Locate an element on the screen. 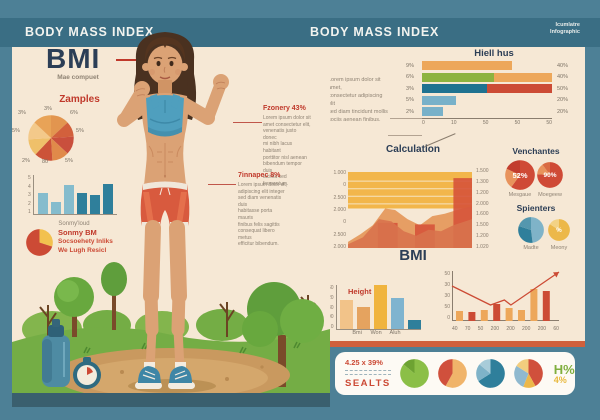 This screenshot has width=600, height=420. spienters-heading: Spienters is located at coordinates (536, 208).